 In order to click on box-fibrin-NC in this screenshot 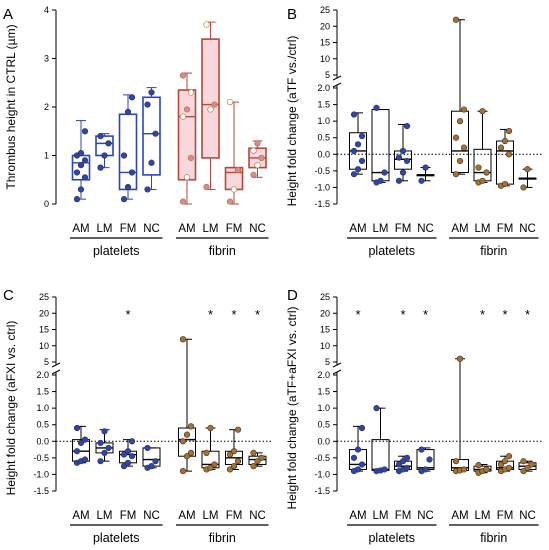, I will do `click(257, 159)`.